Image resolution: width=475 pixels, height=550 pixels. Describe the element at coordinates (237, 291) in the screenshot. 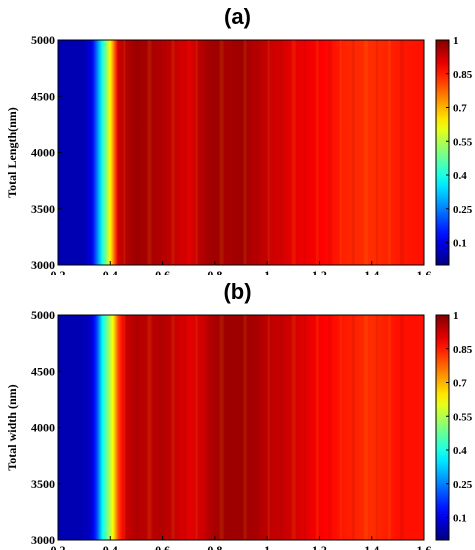

I see `panel-label: (b)` at that location.